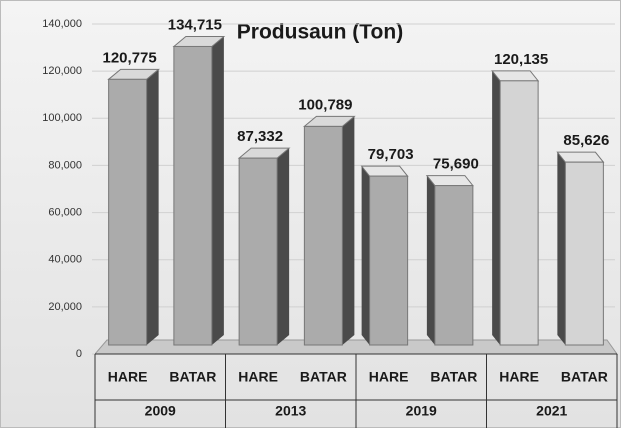  What do you see at coordinates (290, 411) in the screenshot?
I see `group-label: 2013` at bounding box center [290, 411].